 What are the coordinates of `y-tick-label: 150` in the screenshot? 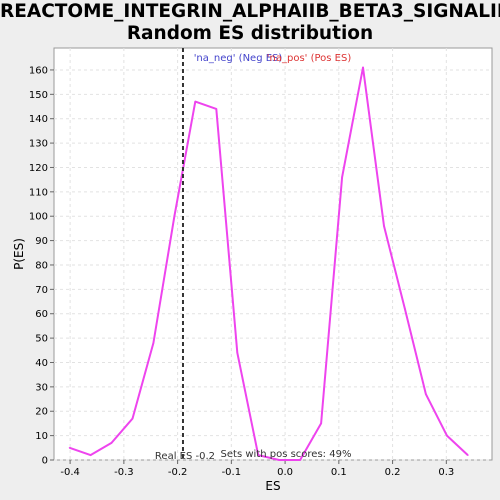 It's located at (38, 95).